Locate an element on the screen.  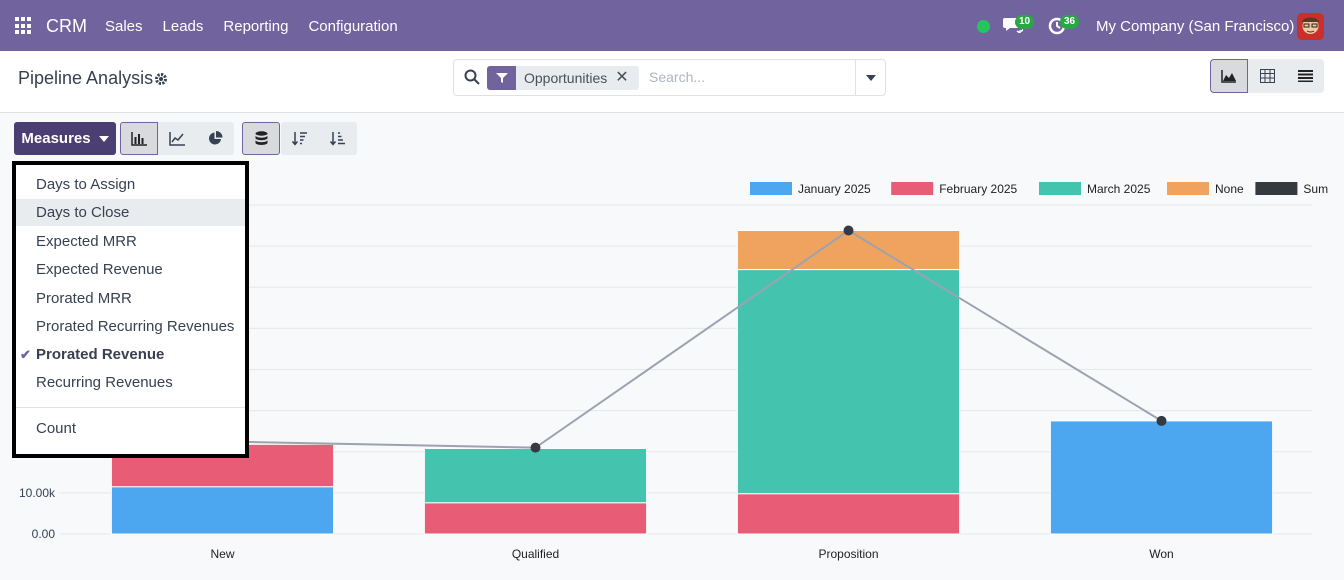
y-tick-label: 10.00k is located at coordinates (37, 493).